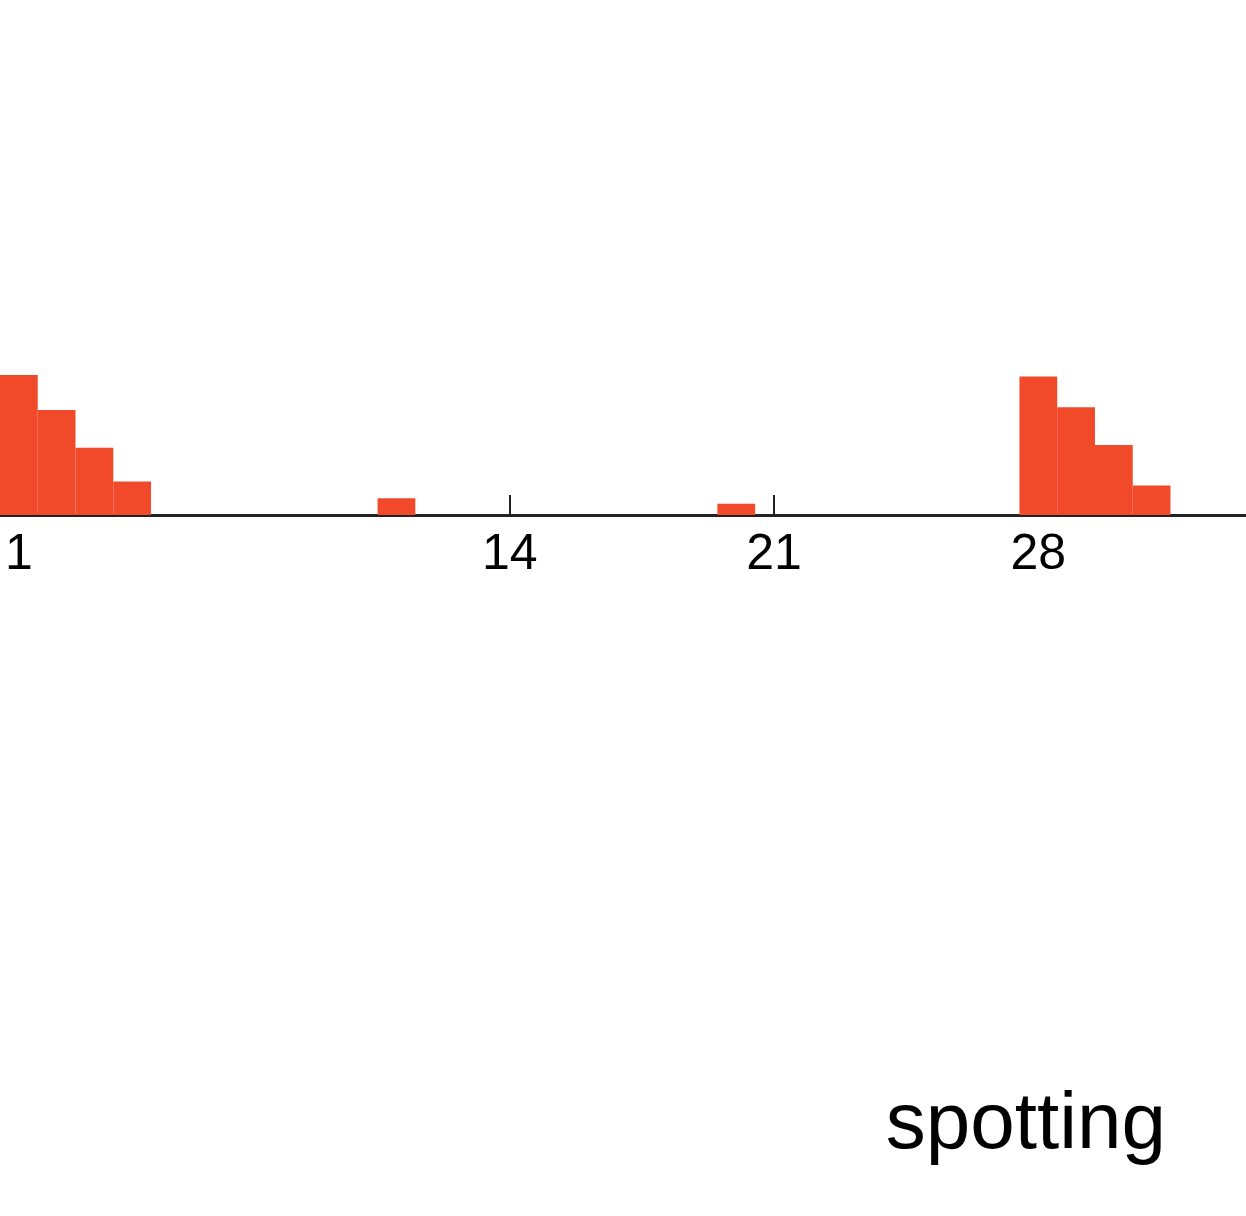 The width and height of the screenshot is (1246, 1216). Describe the element at coordinates (509, 552) in the screenshot. I see `x-tick-label: 14` at that location.